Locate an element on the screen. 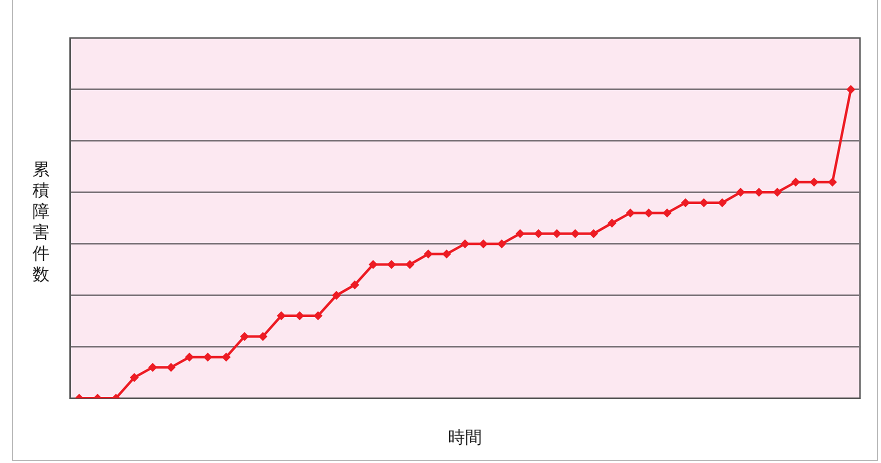 Image resolution: width=881 pixels, height=463 pixels. y-axis-title: 累積障害件数 is located at coordinates (41, 223).